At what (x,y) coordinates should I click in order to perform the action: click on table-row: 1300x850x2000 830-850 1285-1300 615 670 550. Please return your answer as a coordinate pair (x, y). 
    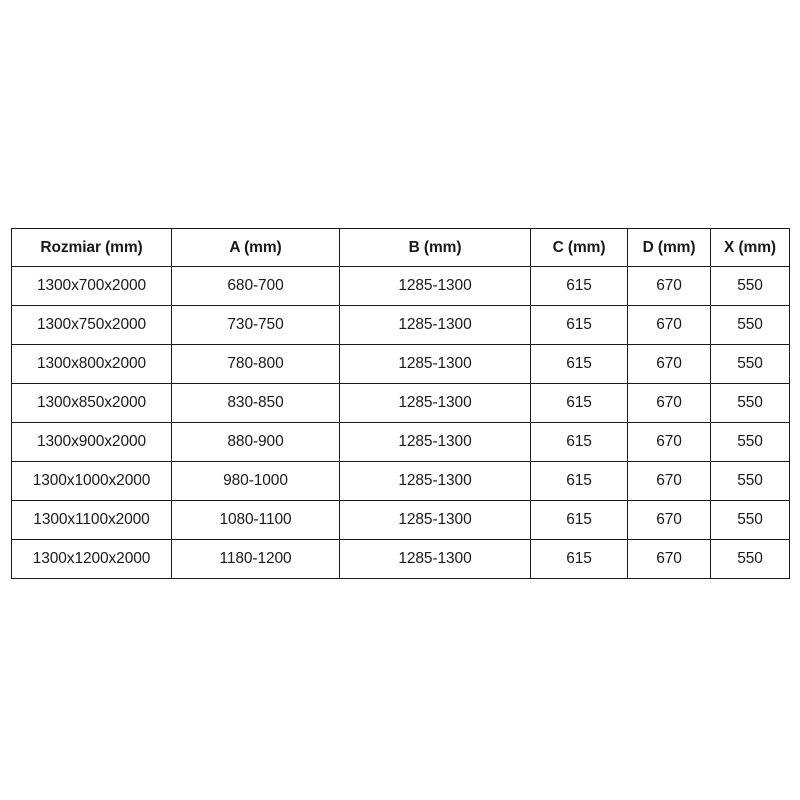
    Looking at the image, I should click on (400, 403).